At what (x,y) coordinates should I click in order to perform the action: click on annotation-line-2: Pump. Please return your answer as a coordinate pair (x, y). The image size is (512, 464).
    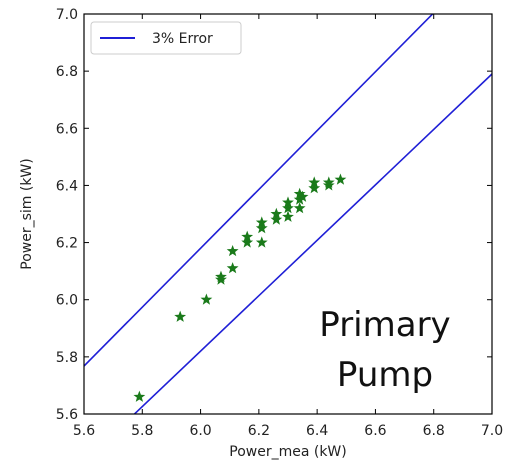
    Looking at the image, I should click on (385, 375).